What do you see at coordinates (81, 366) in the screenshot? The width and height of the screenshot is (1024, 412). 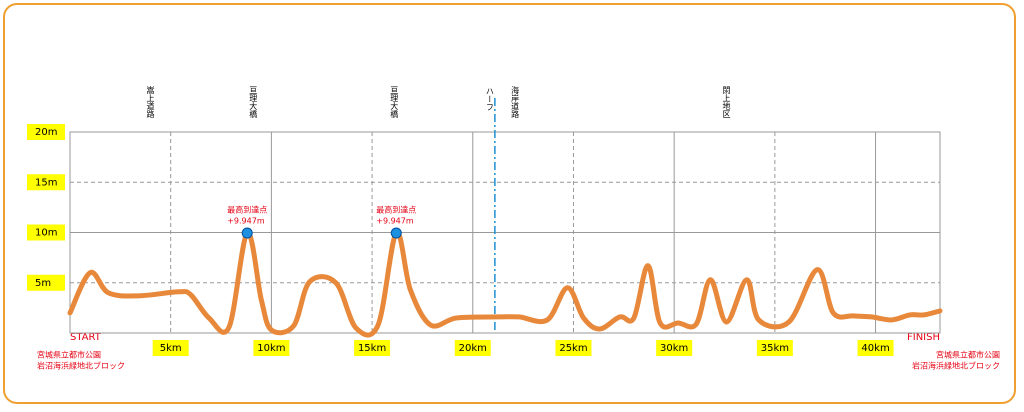 I see `start-place: 岩沼海浜緑地北ブロック` at bounding box center [81, 366].